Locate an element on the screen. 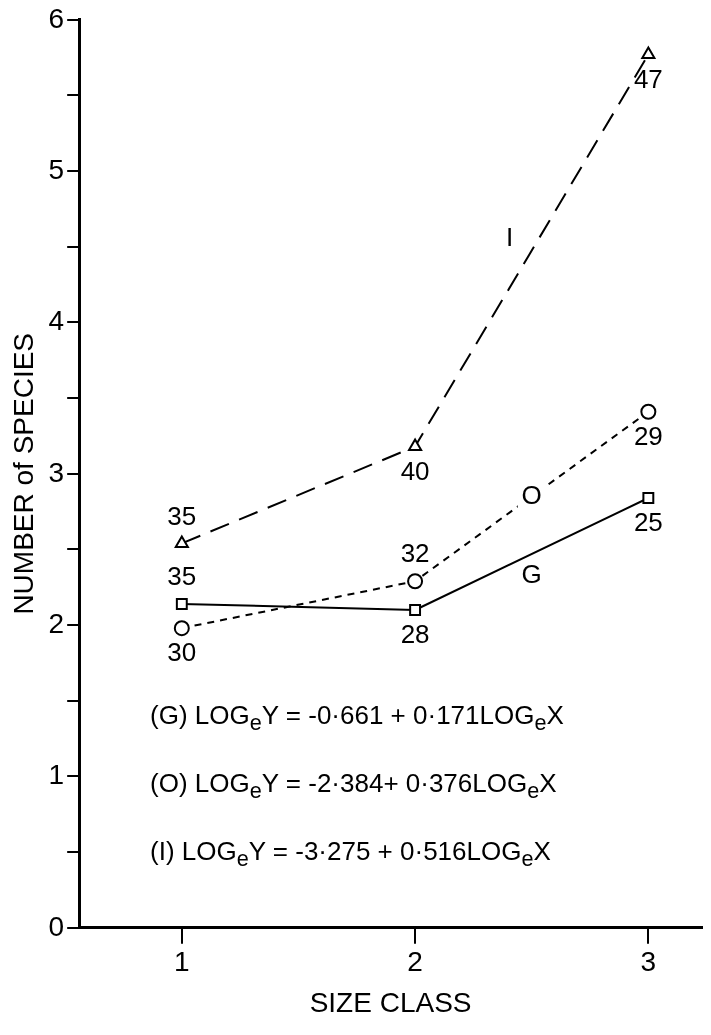 This screenshot has width=711, height=1035. y-tick-label: 3 is located at coordinates (56, 472).